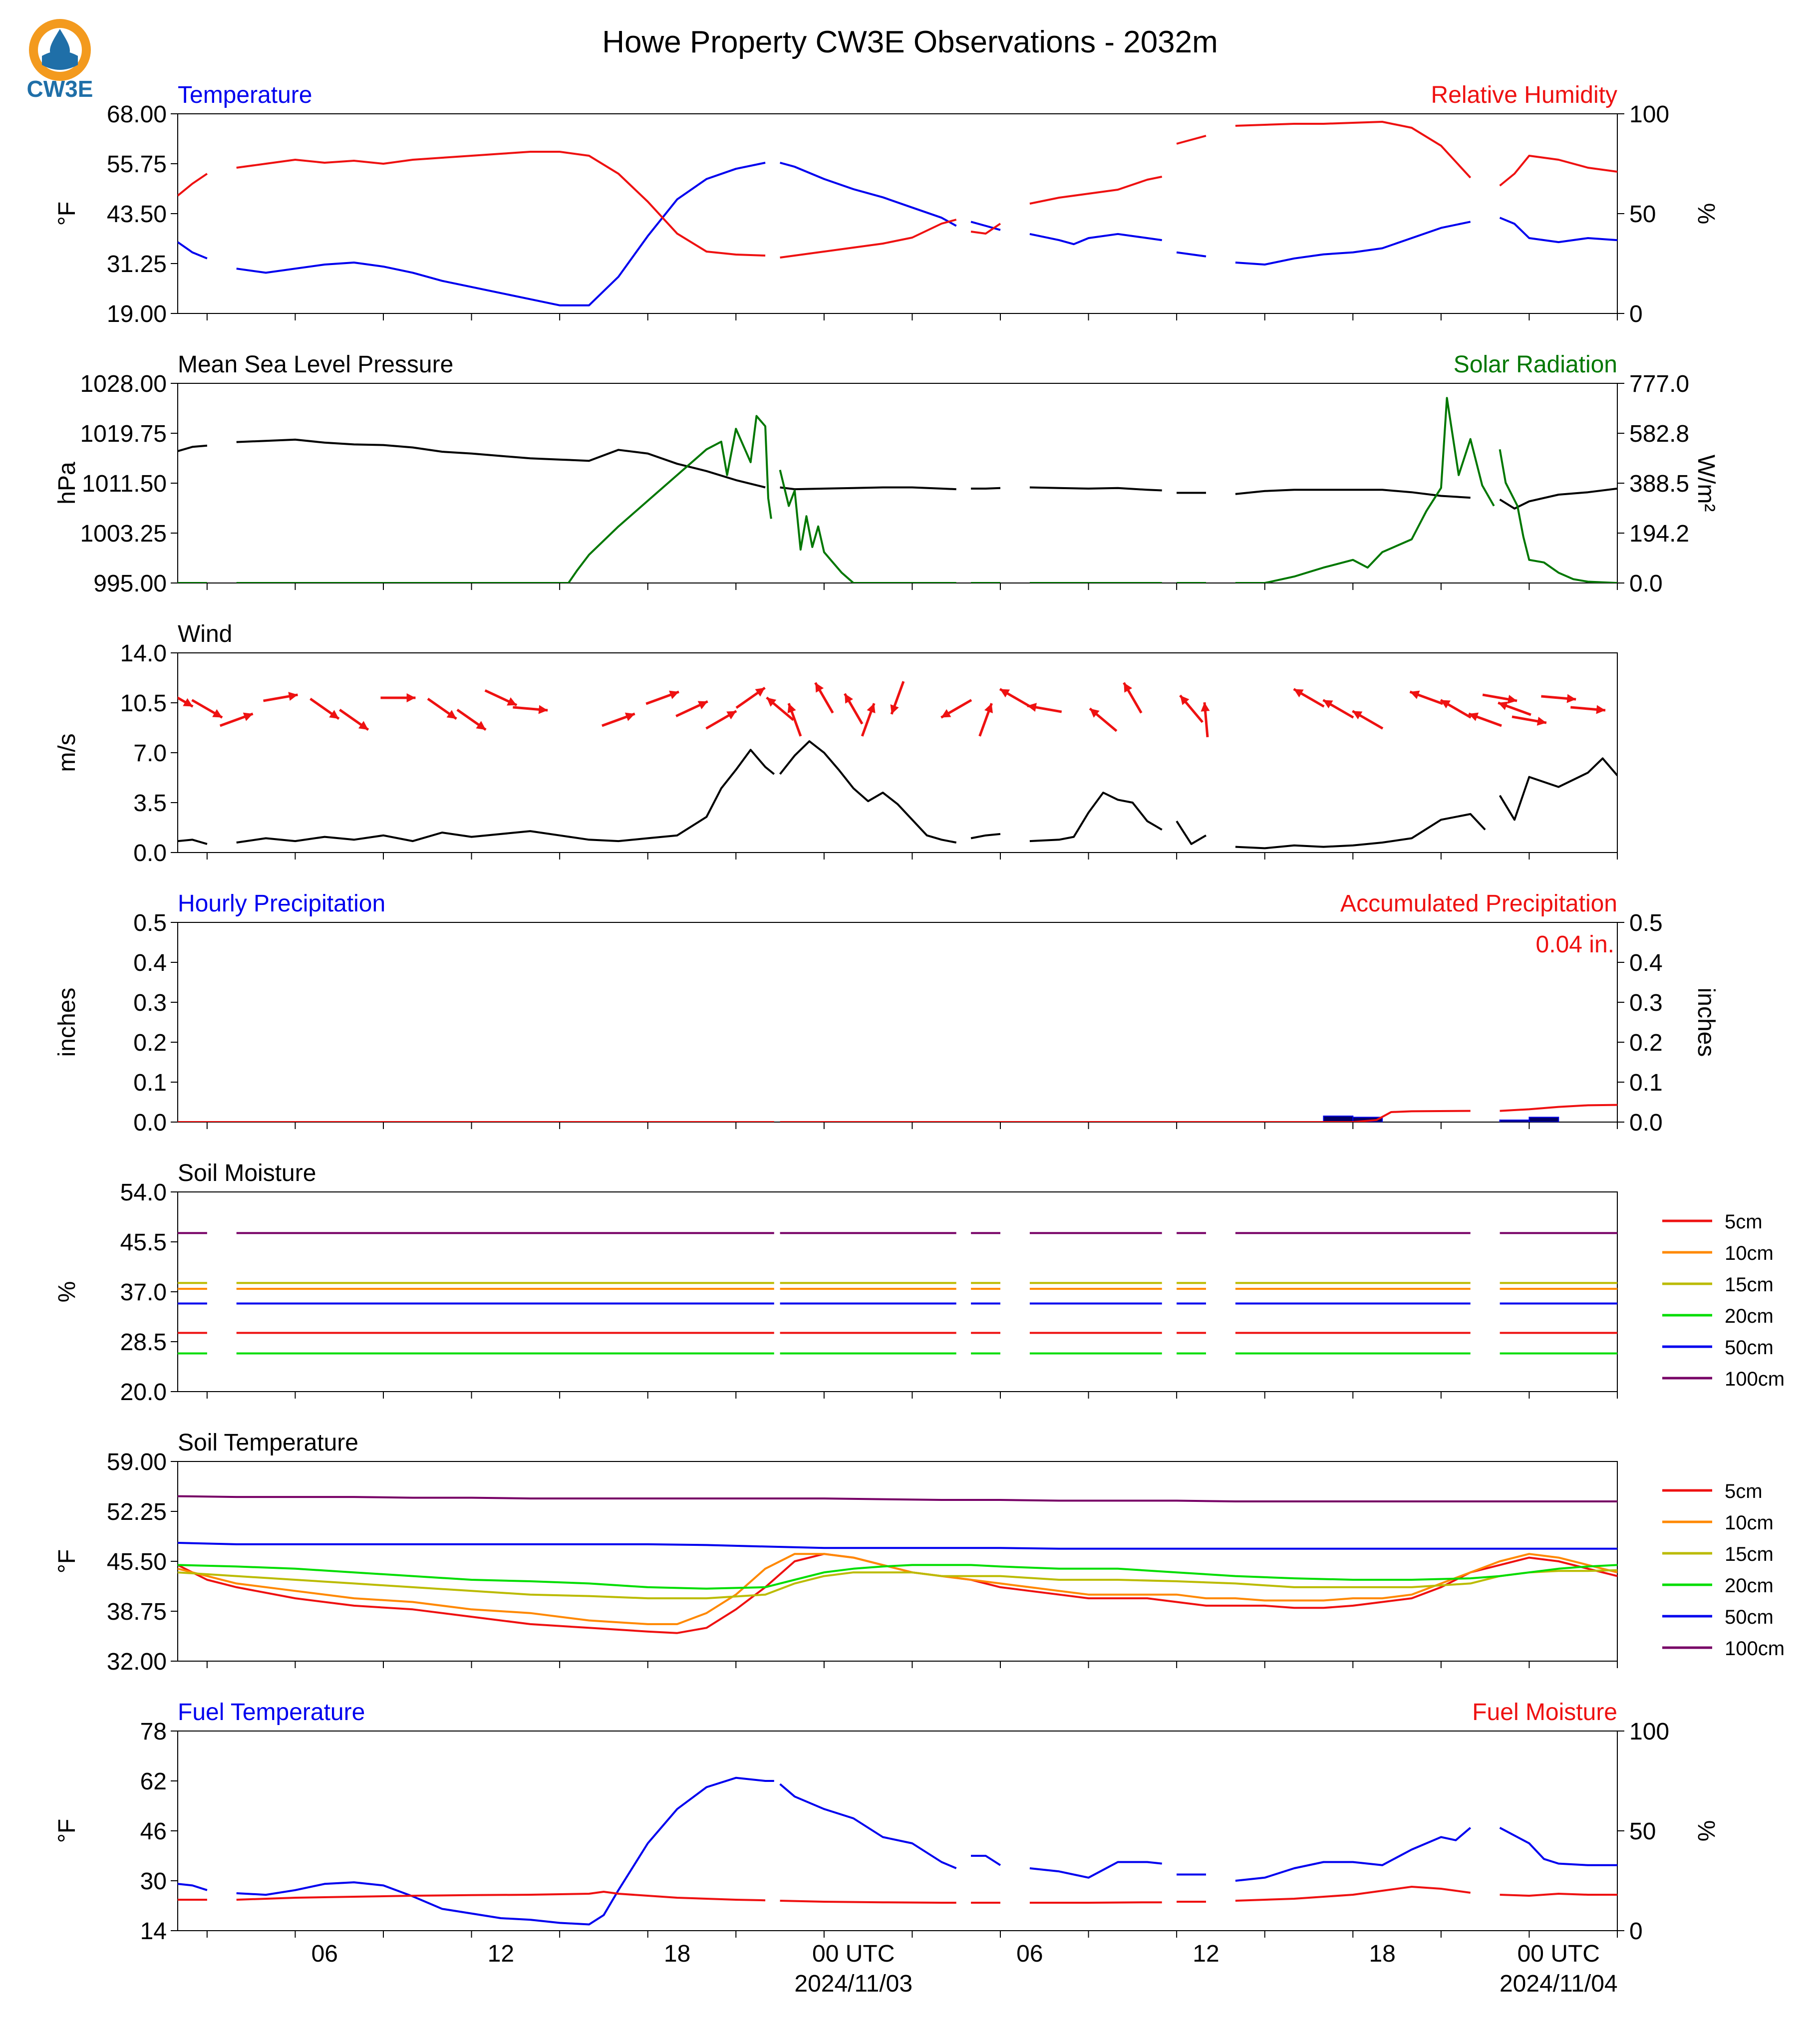 Image resolution: width=1820 pixels, height=2028 pixels. What do you see at coordinates (137, 314) in the screenshot?
I see `y-tick-label-left: 19.00` at bounding box center [137, 314].